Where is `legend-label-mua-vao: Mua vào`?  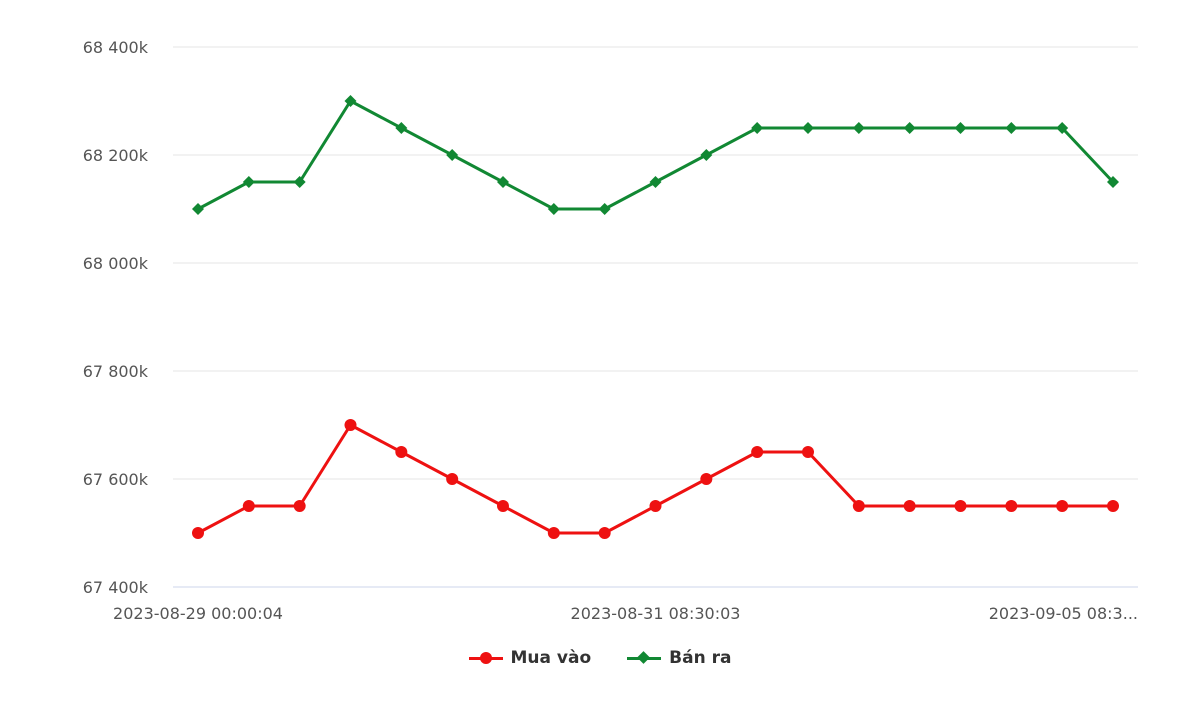 legend-label-mua-vao: Mua vào is located at coordinates (551, 658).